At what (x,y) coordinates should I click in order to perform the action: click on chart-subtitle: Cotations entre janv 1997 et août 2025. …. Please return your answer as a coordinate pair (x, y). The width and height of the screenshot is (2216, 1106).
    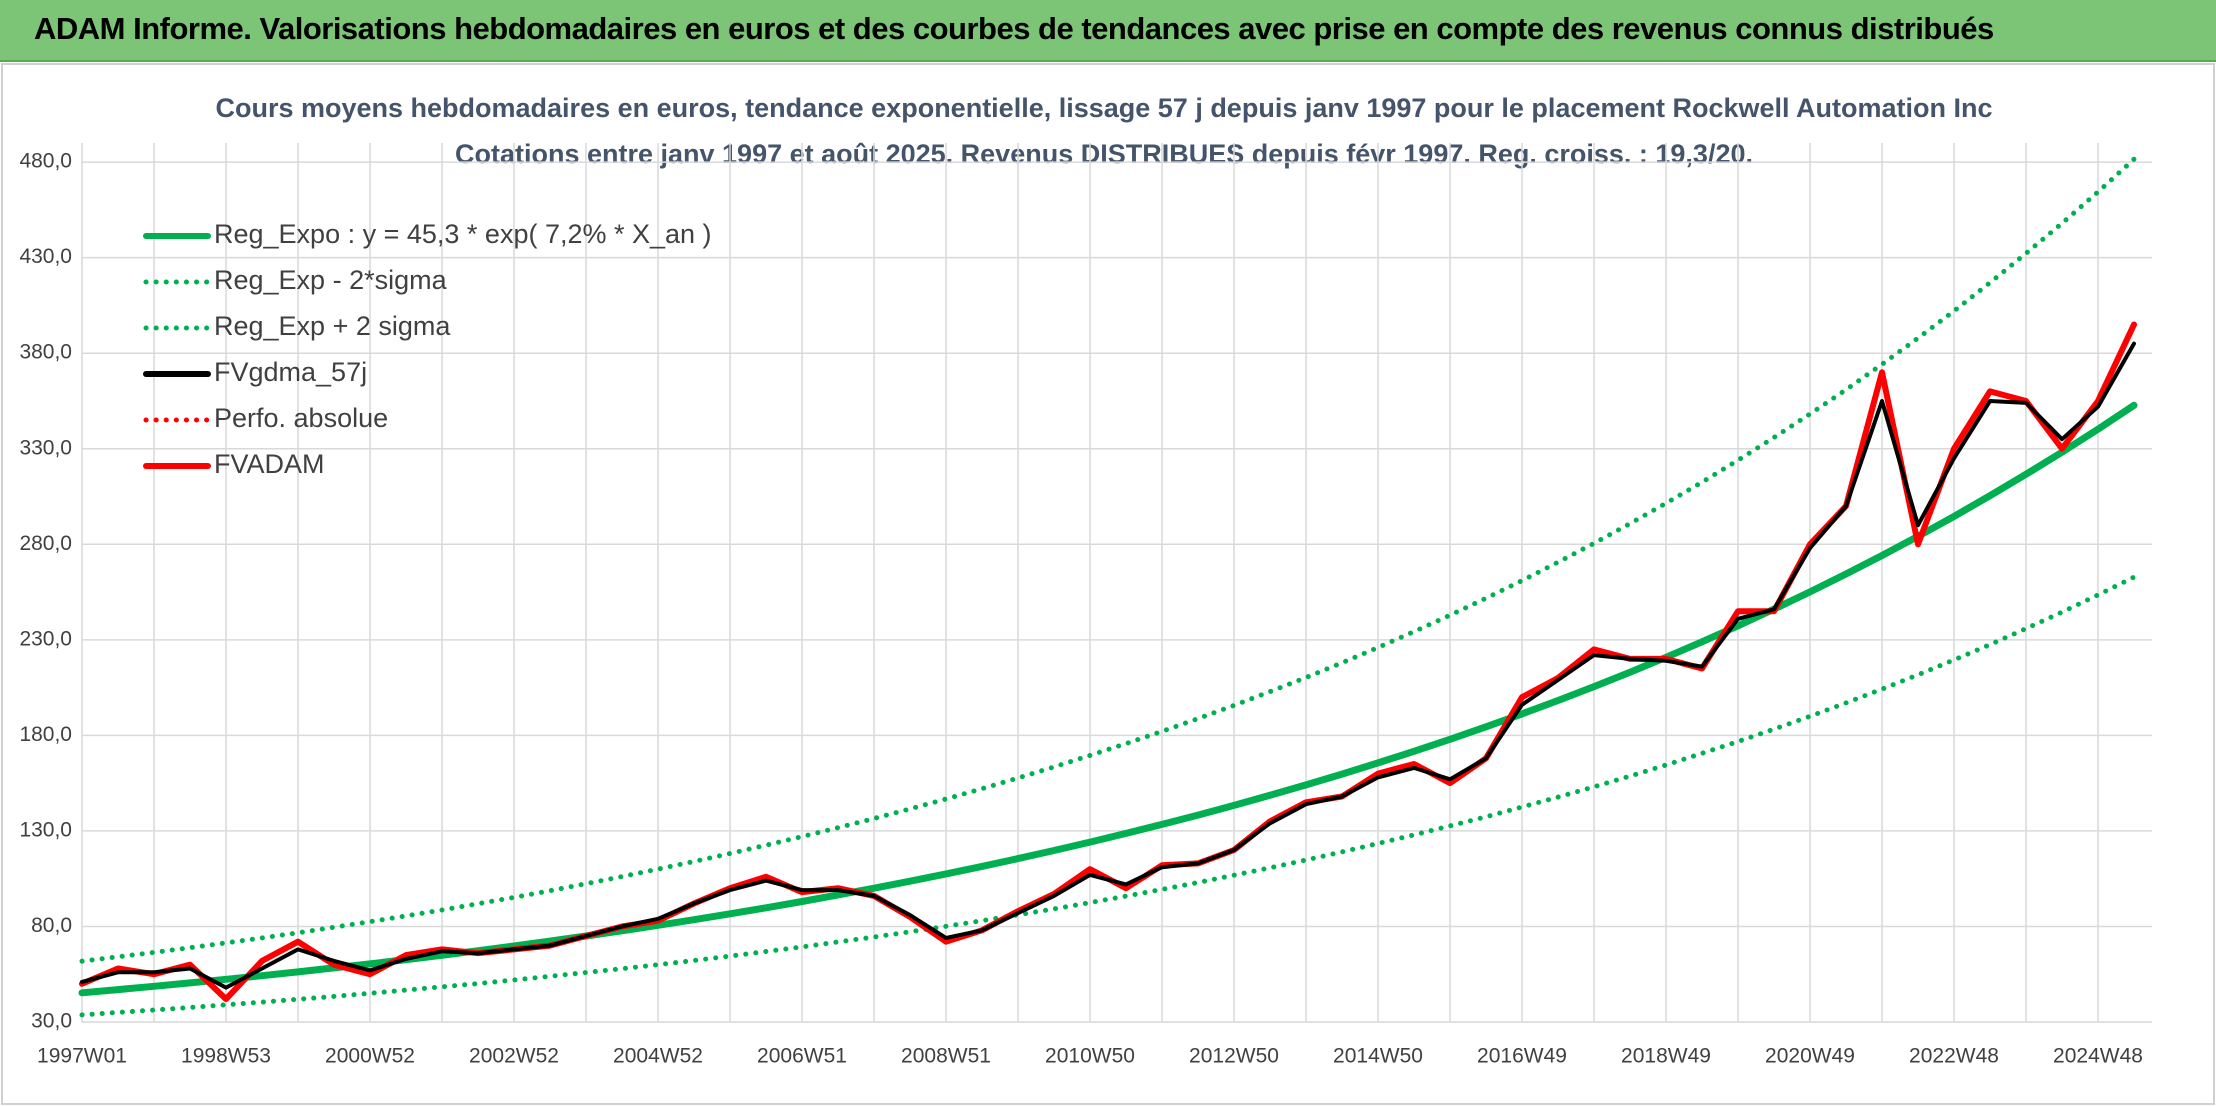
    Looking at the image, I should click on (1104, 154).